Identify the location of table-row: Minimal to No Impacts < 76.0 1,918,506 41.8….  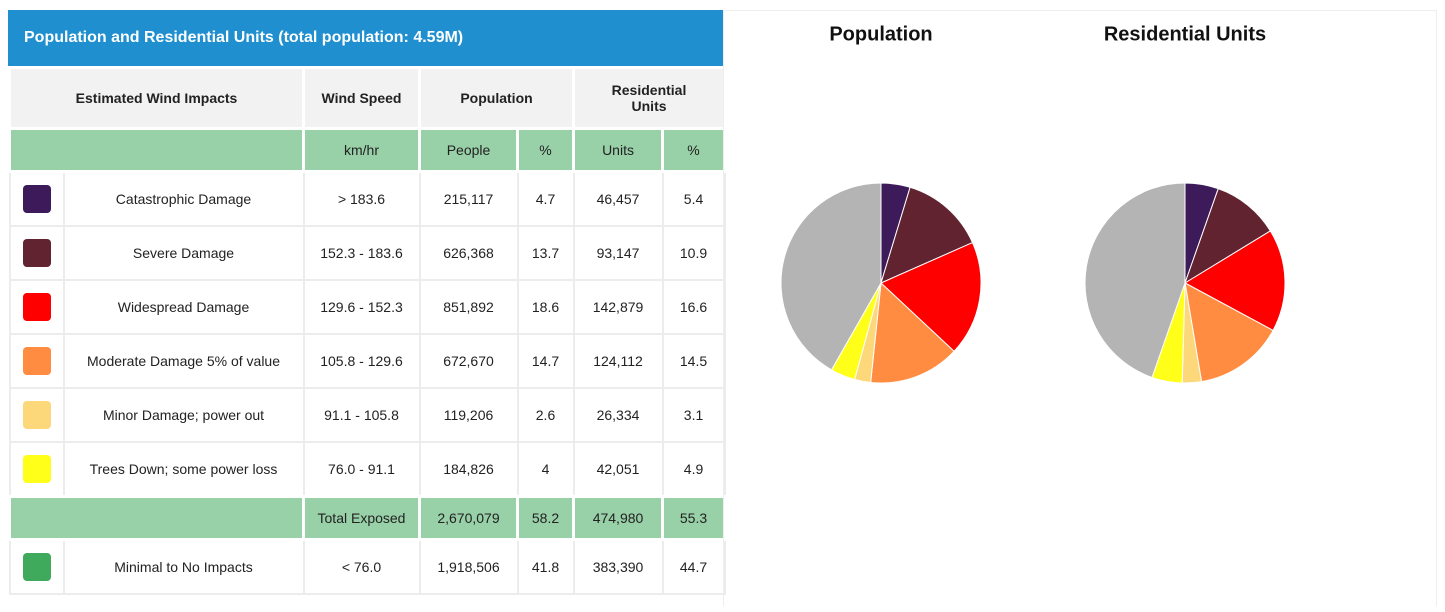
(367, 566).